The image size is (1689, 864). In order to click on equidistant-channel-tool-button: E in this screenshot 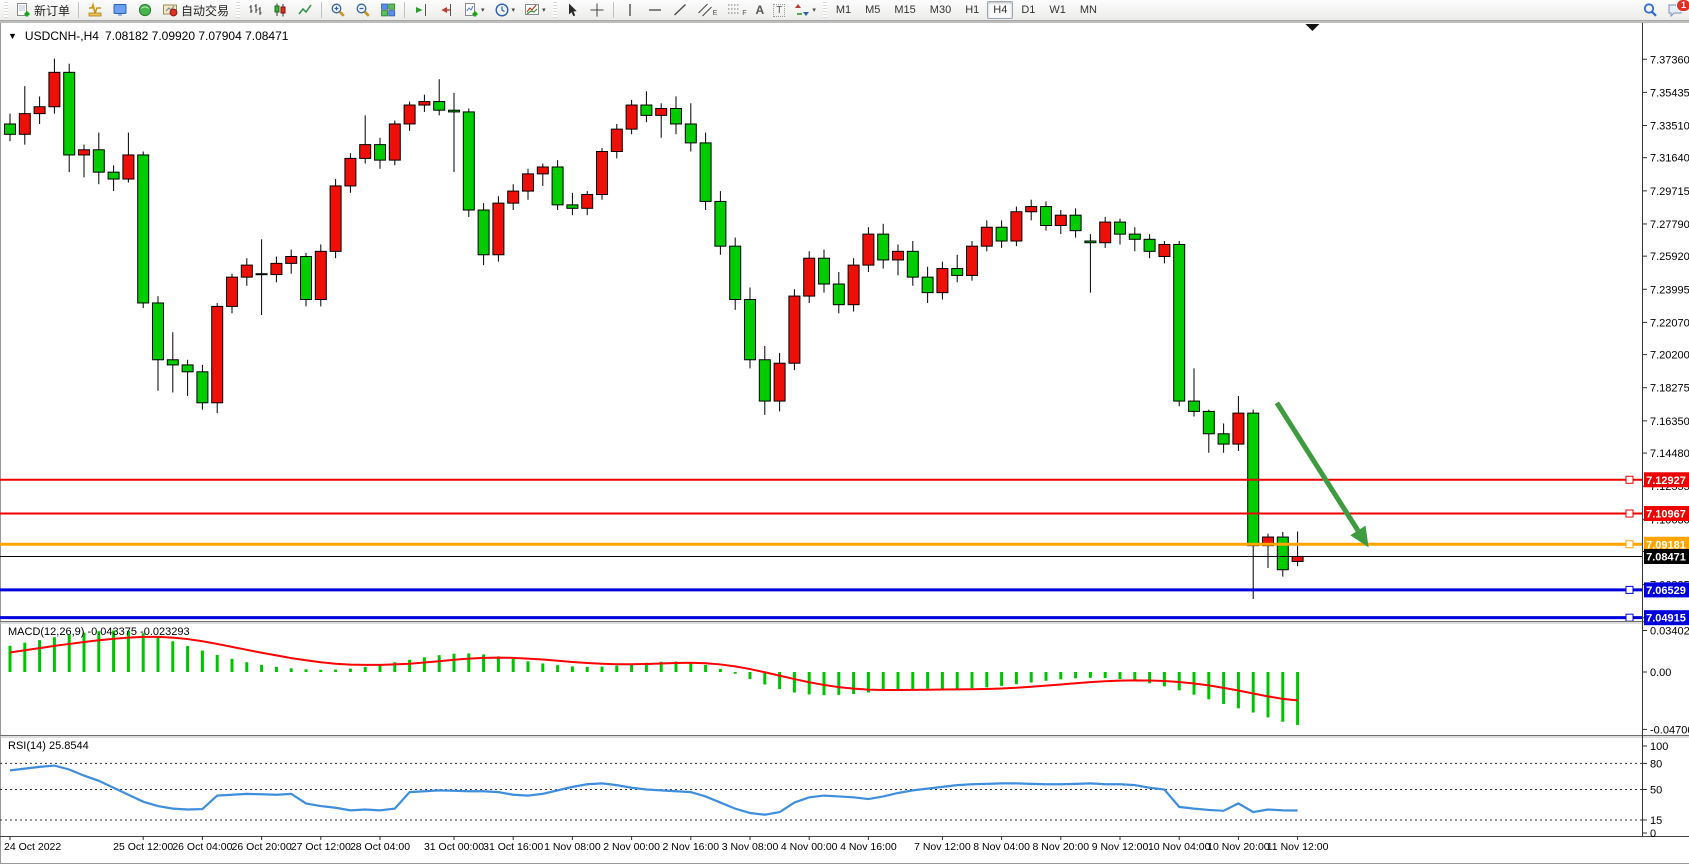, I will do `click(707, 10)`.